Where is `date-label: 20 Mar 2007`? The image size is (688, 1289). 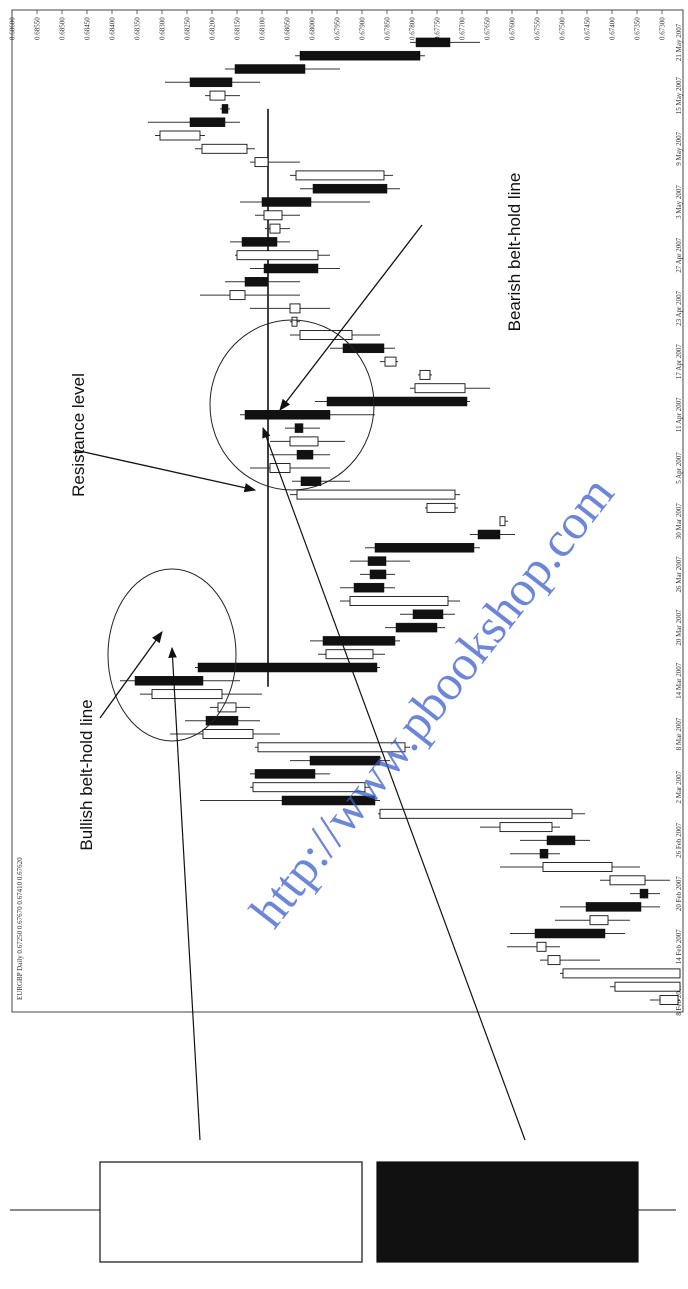
date-label: 20 Mar 2007 is located at coordinates (679, 627).